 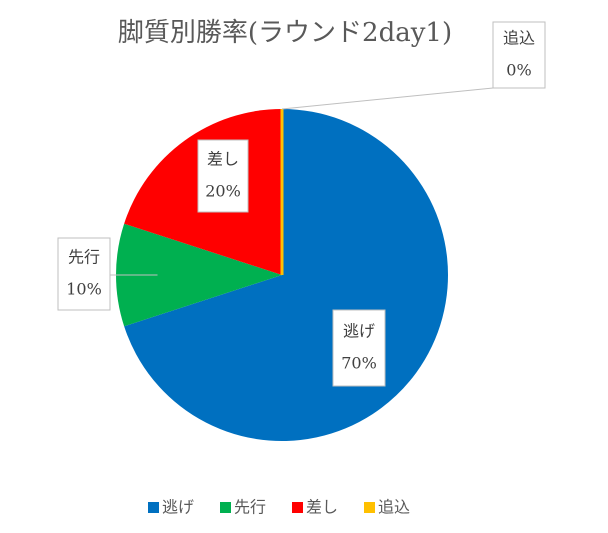 I want to click on data-label-value: 70%, so click(x=359, y=363).